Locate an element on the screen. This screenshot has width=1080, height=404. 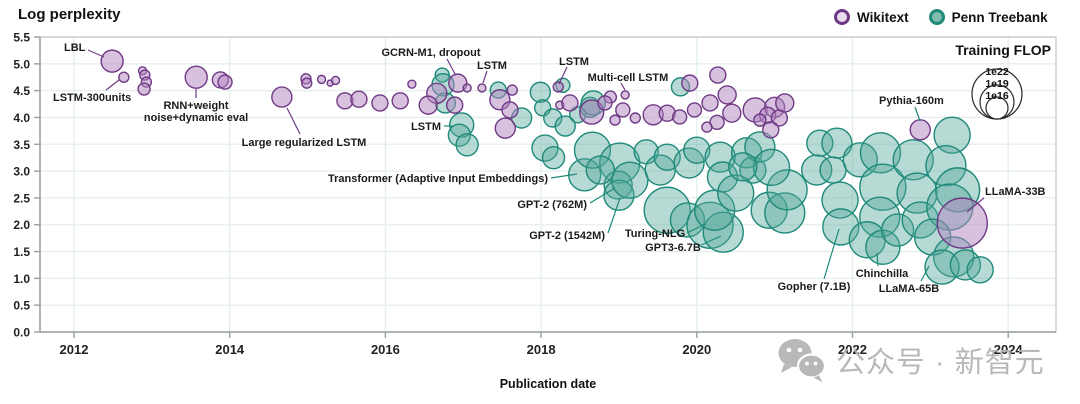
annotation-label: Chinchilla is located at coordinates (882, 274).